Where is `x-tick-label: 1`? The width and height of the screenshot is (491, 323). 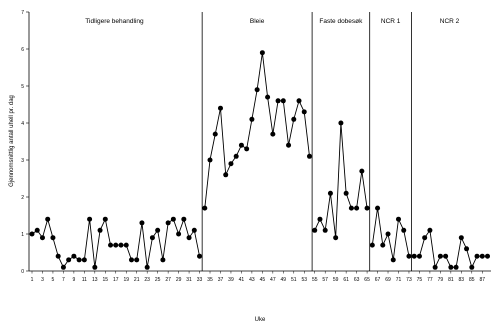
x-tick-label: 1 is located at coordinates (32, 280).